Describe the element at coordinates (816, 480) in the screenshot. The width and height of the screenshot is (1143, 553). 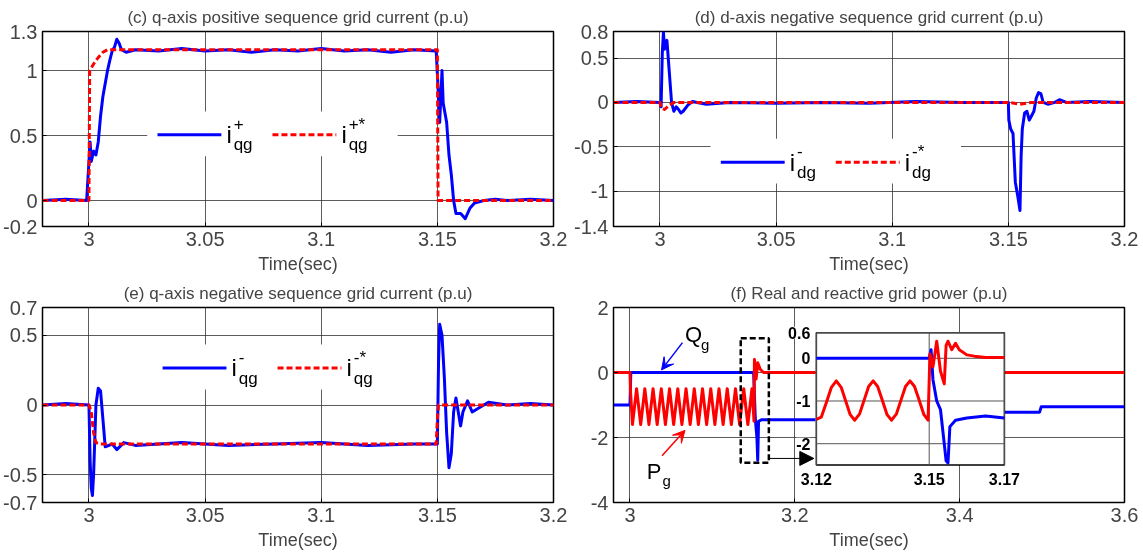
I see `x-tick-label: 3.12` at that location.